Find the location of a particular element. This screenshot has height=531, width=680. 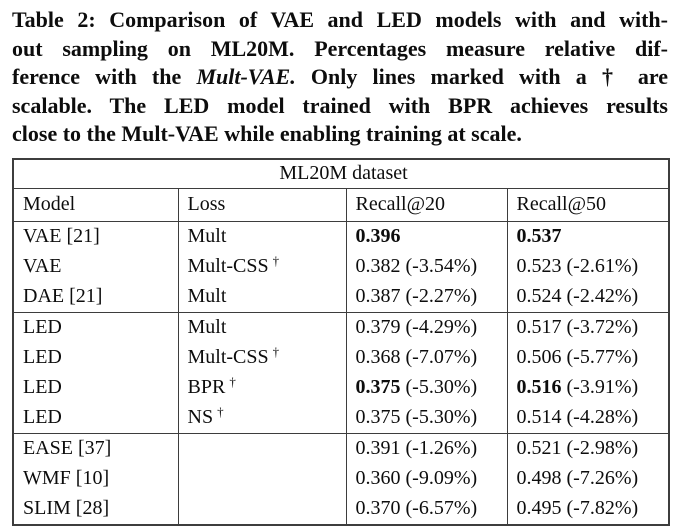

cell-recall20: 0.382 (-3.54%) is located at coordinates (426, 266).